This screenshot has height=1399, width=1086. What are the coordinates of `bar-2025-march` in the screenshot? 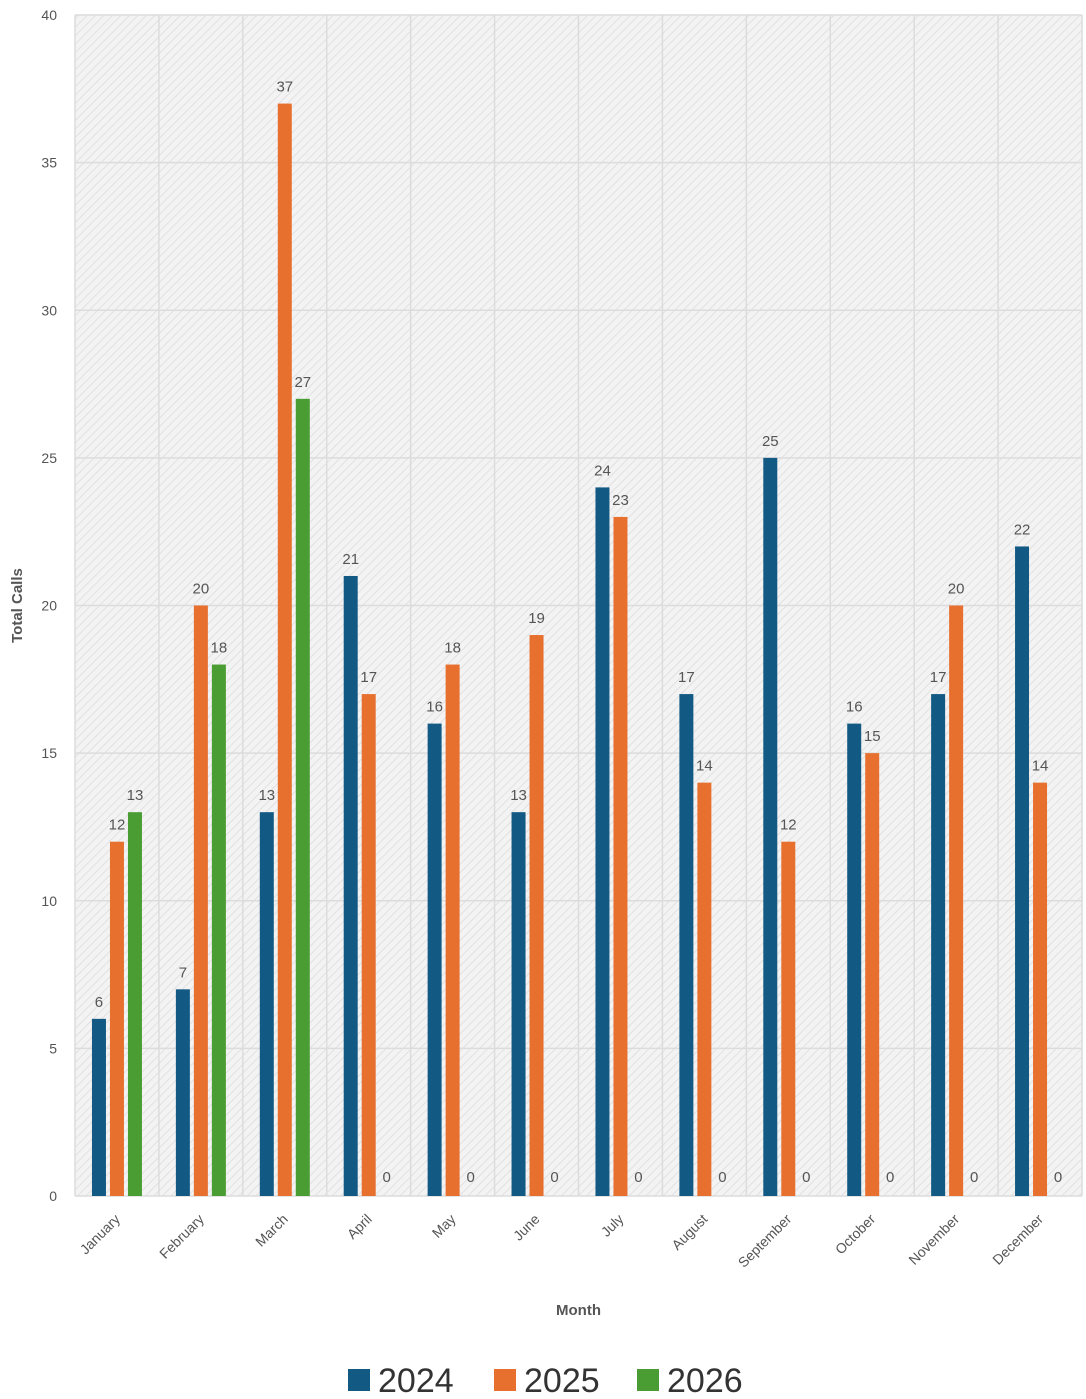 It's located at (284, 650).